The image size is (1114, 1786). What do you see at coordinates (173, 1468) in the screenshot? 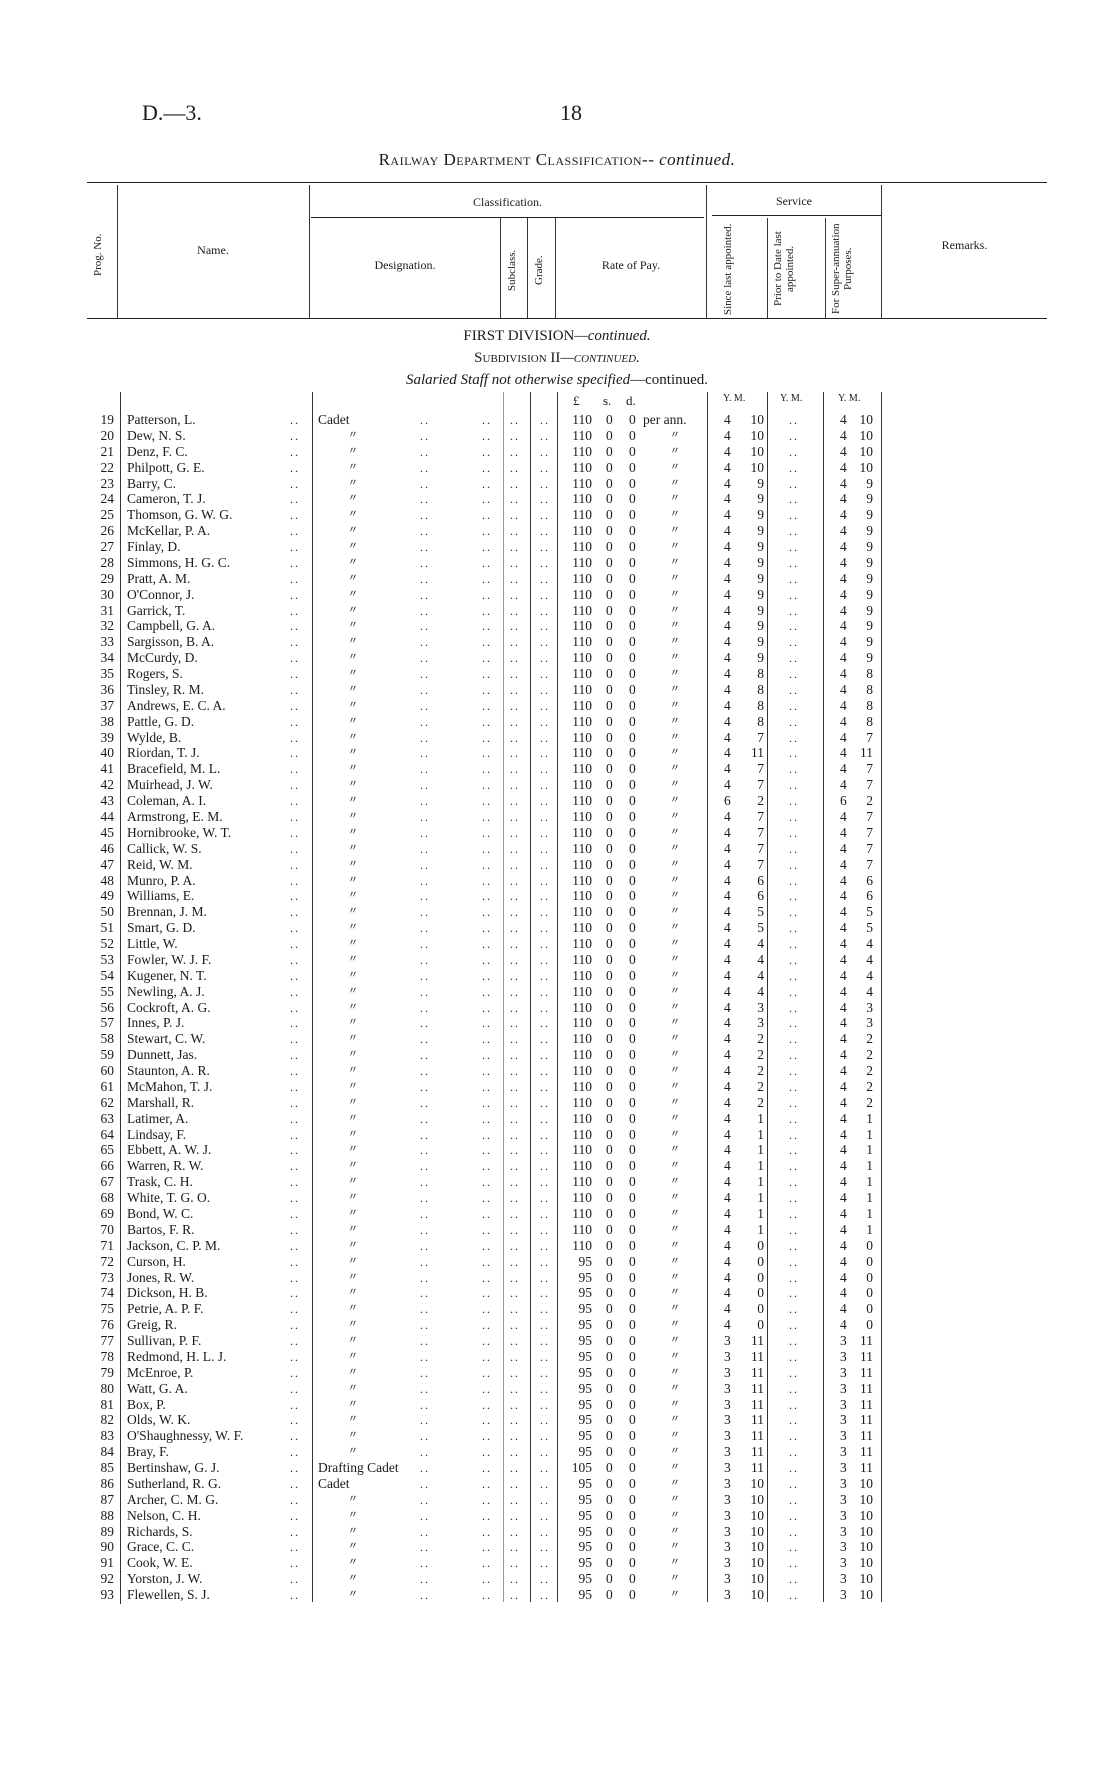
I see `staff-name: Bertinshaw, G. J.` at bounding box center [173, 1468].